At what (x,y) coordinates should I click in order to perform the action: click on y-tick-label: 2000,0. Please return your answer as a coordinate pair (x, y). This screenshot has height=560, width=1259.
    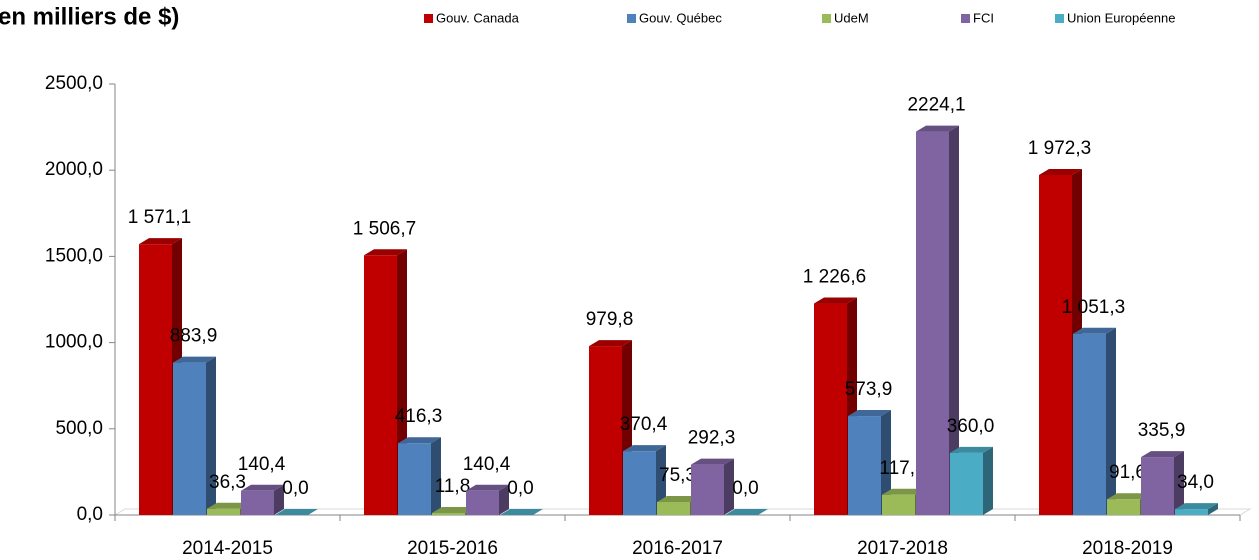
    Looking at the image, I should click on (74, 169).